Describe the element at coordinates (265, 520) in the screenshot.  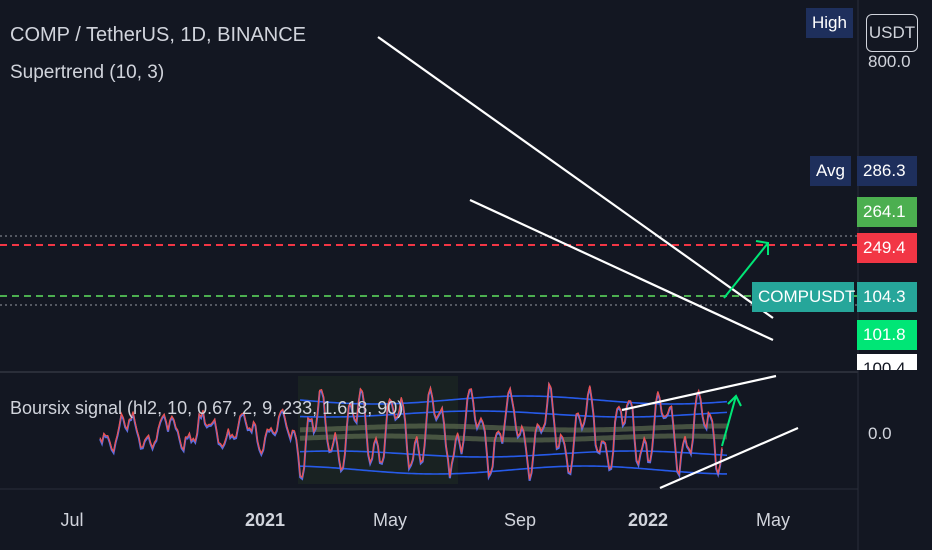
I see `time-label-2021: 2021` at that location.